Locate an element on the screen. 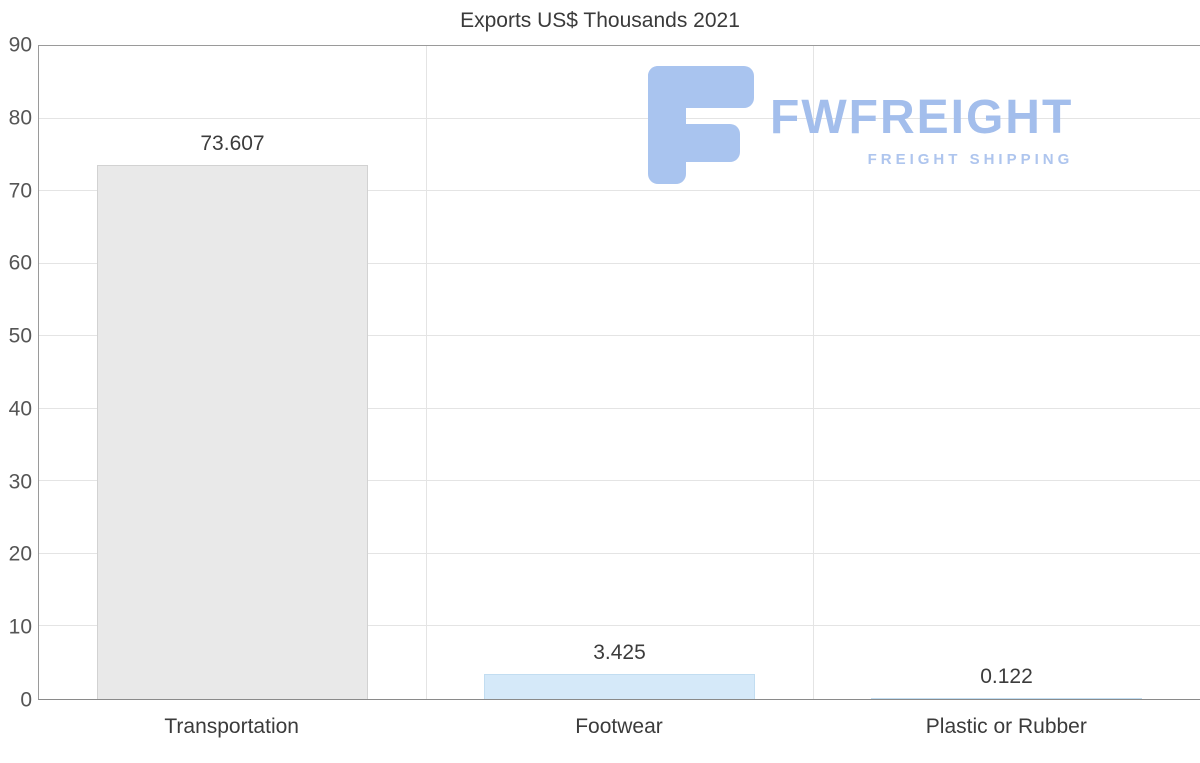 The width and height of the screenshot is (1200, 763). y-axis: 0 10 20 30 40 50 60 70 80 90 is located at coordinates (17, 373).